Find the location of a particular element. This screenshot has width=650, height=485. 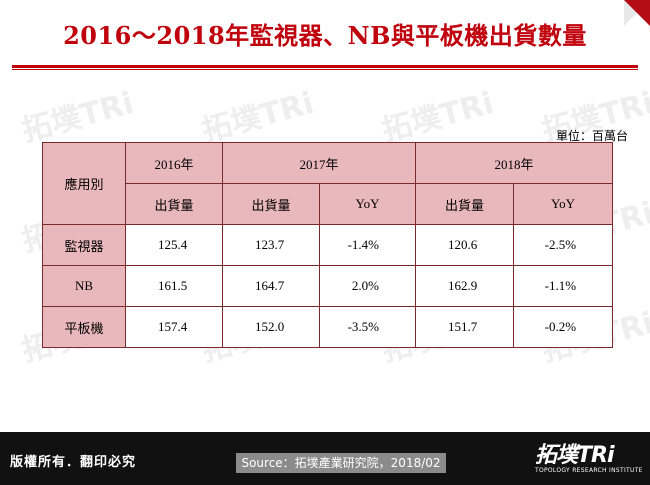

row-label-monitor: 監視器 is located at coordinates (84, 245).